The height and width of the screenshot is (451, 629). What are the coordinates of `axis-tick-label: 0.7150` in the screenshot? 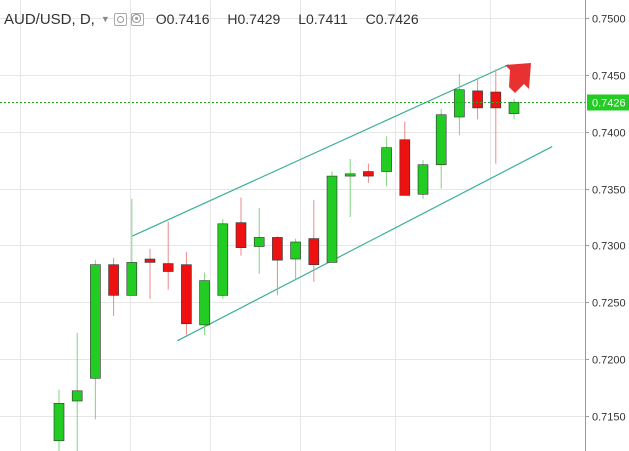 It's located at (609, 418).